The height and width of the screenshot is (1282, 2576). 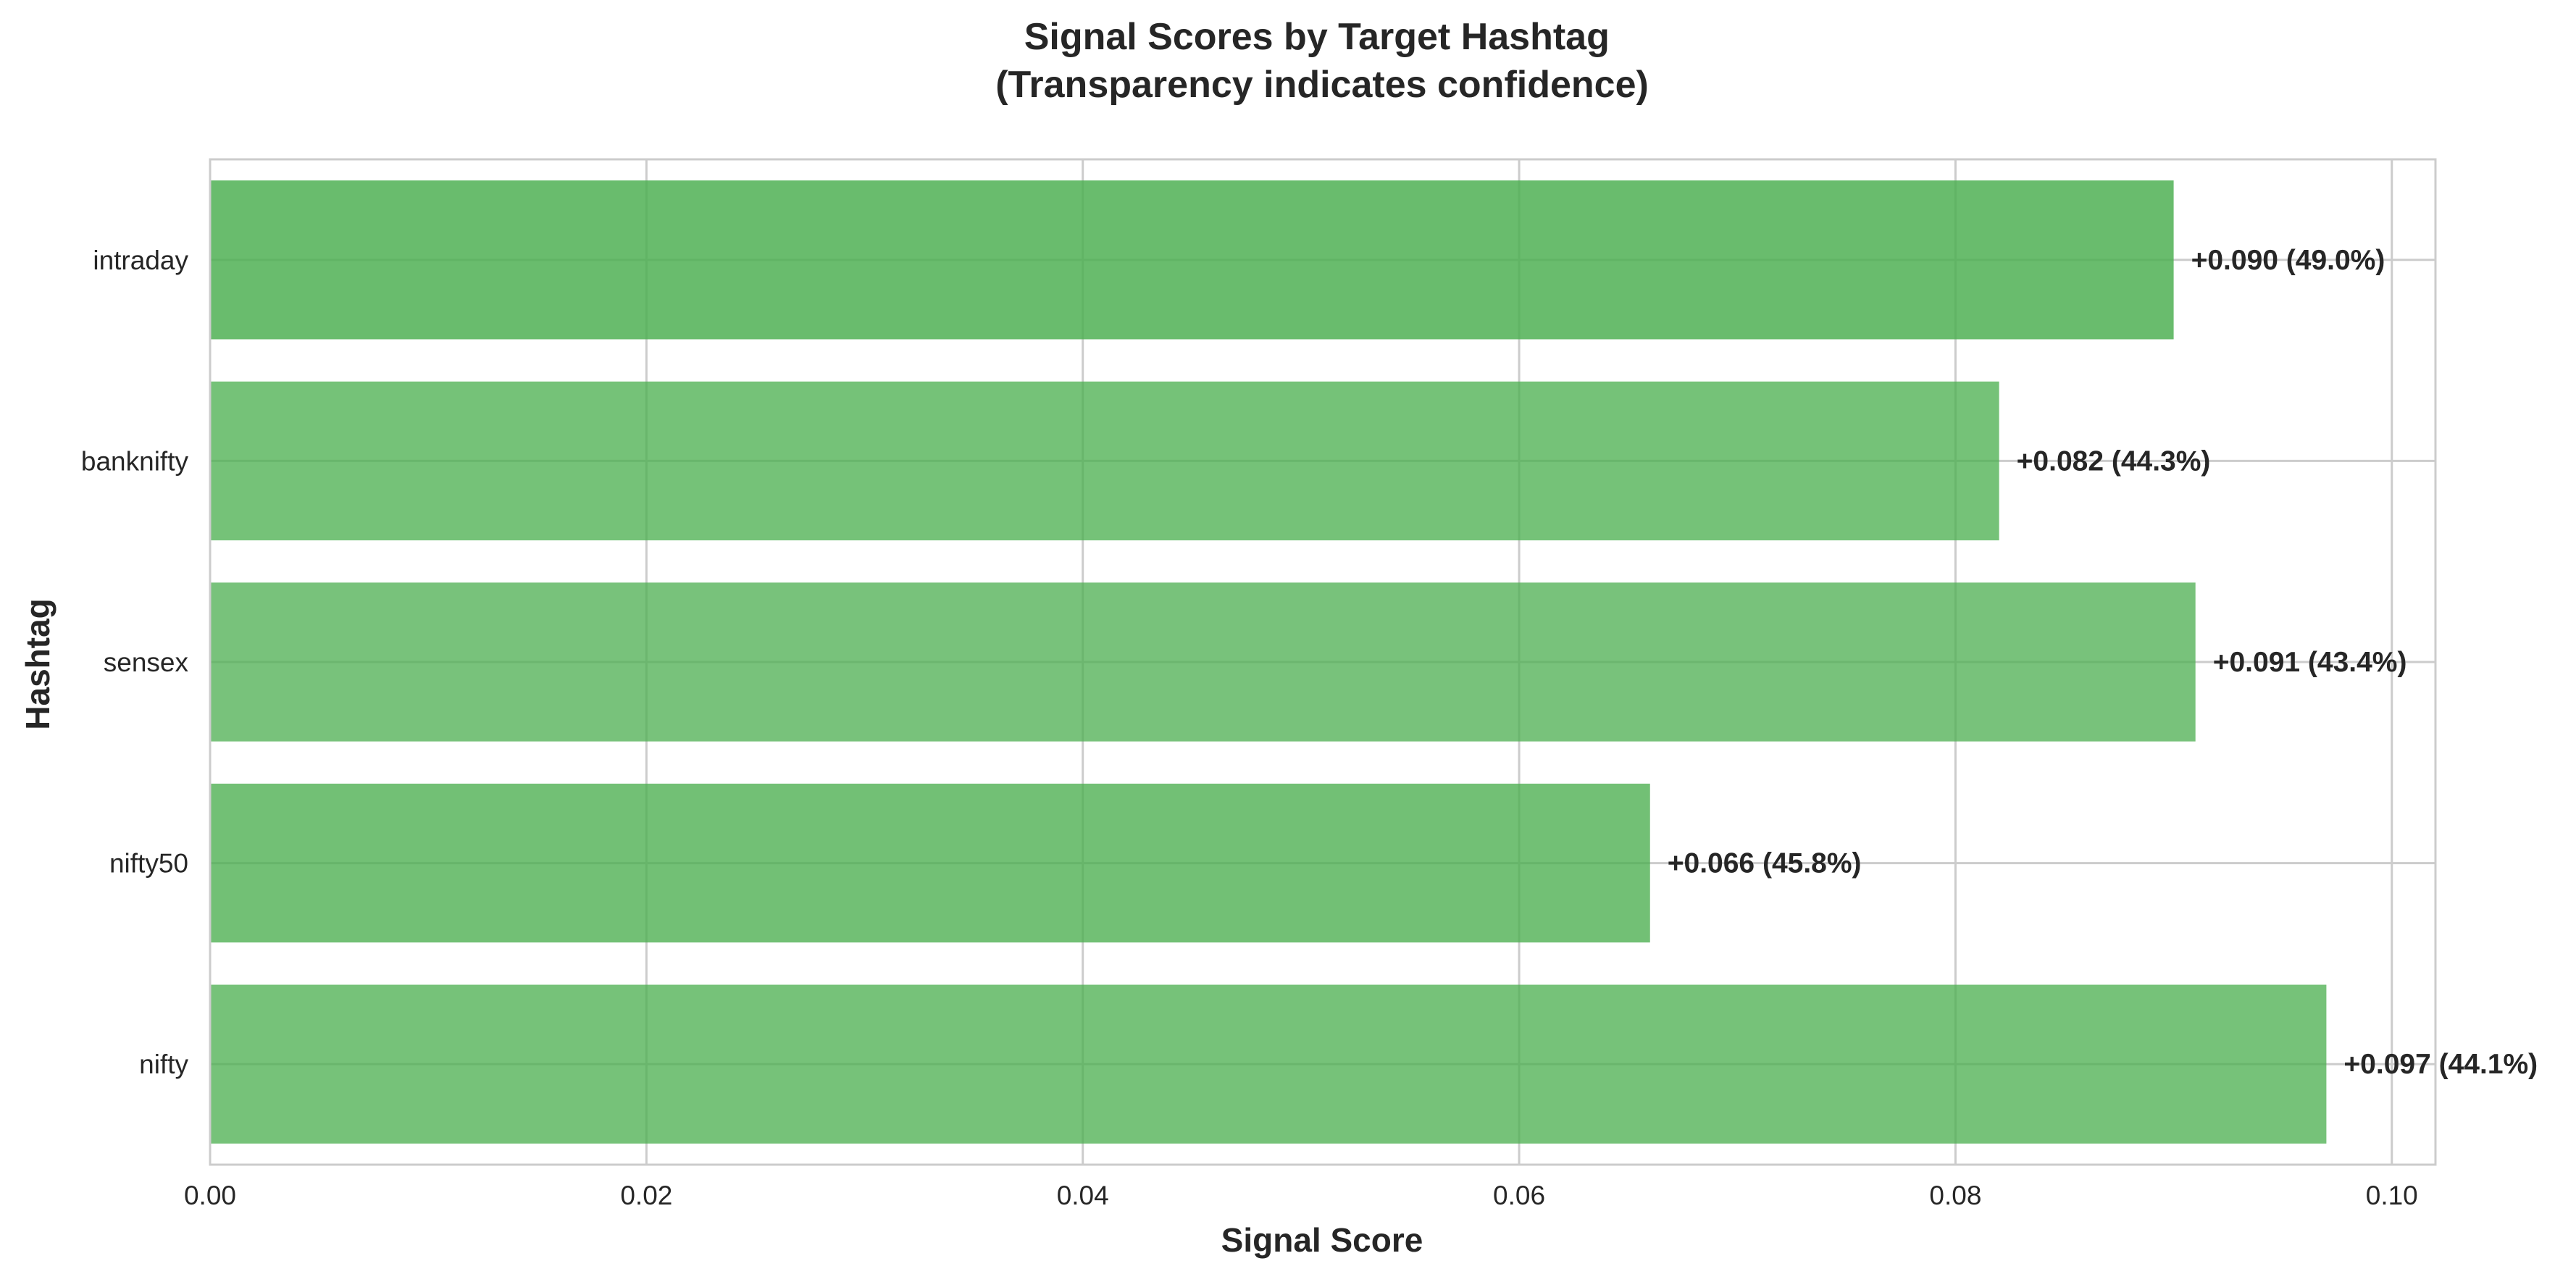 What do you see at coordinates (1322, 85) in the screenshot?
I see `chart-title-line-2: (Transparency indicates confidence)` at bounding box center [1322, 85].